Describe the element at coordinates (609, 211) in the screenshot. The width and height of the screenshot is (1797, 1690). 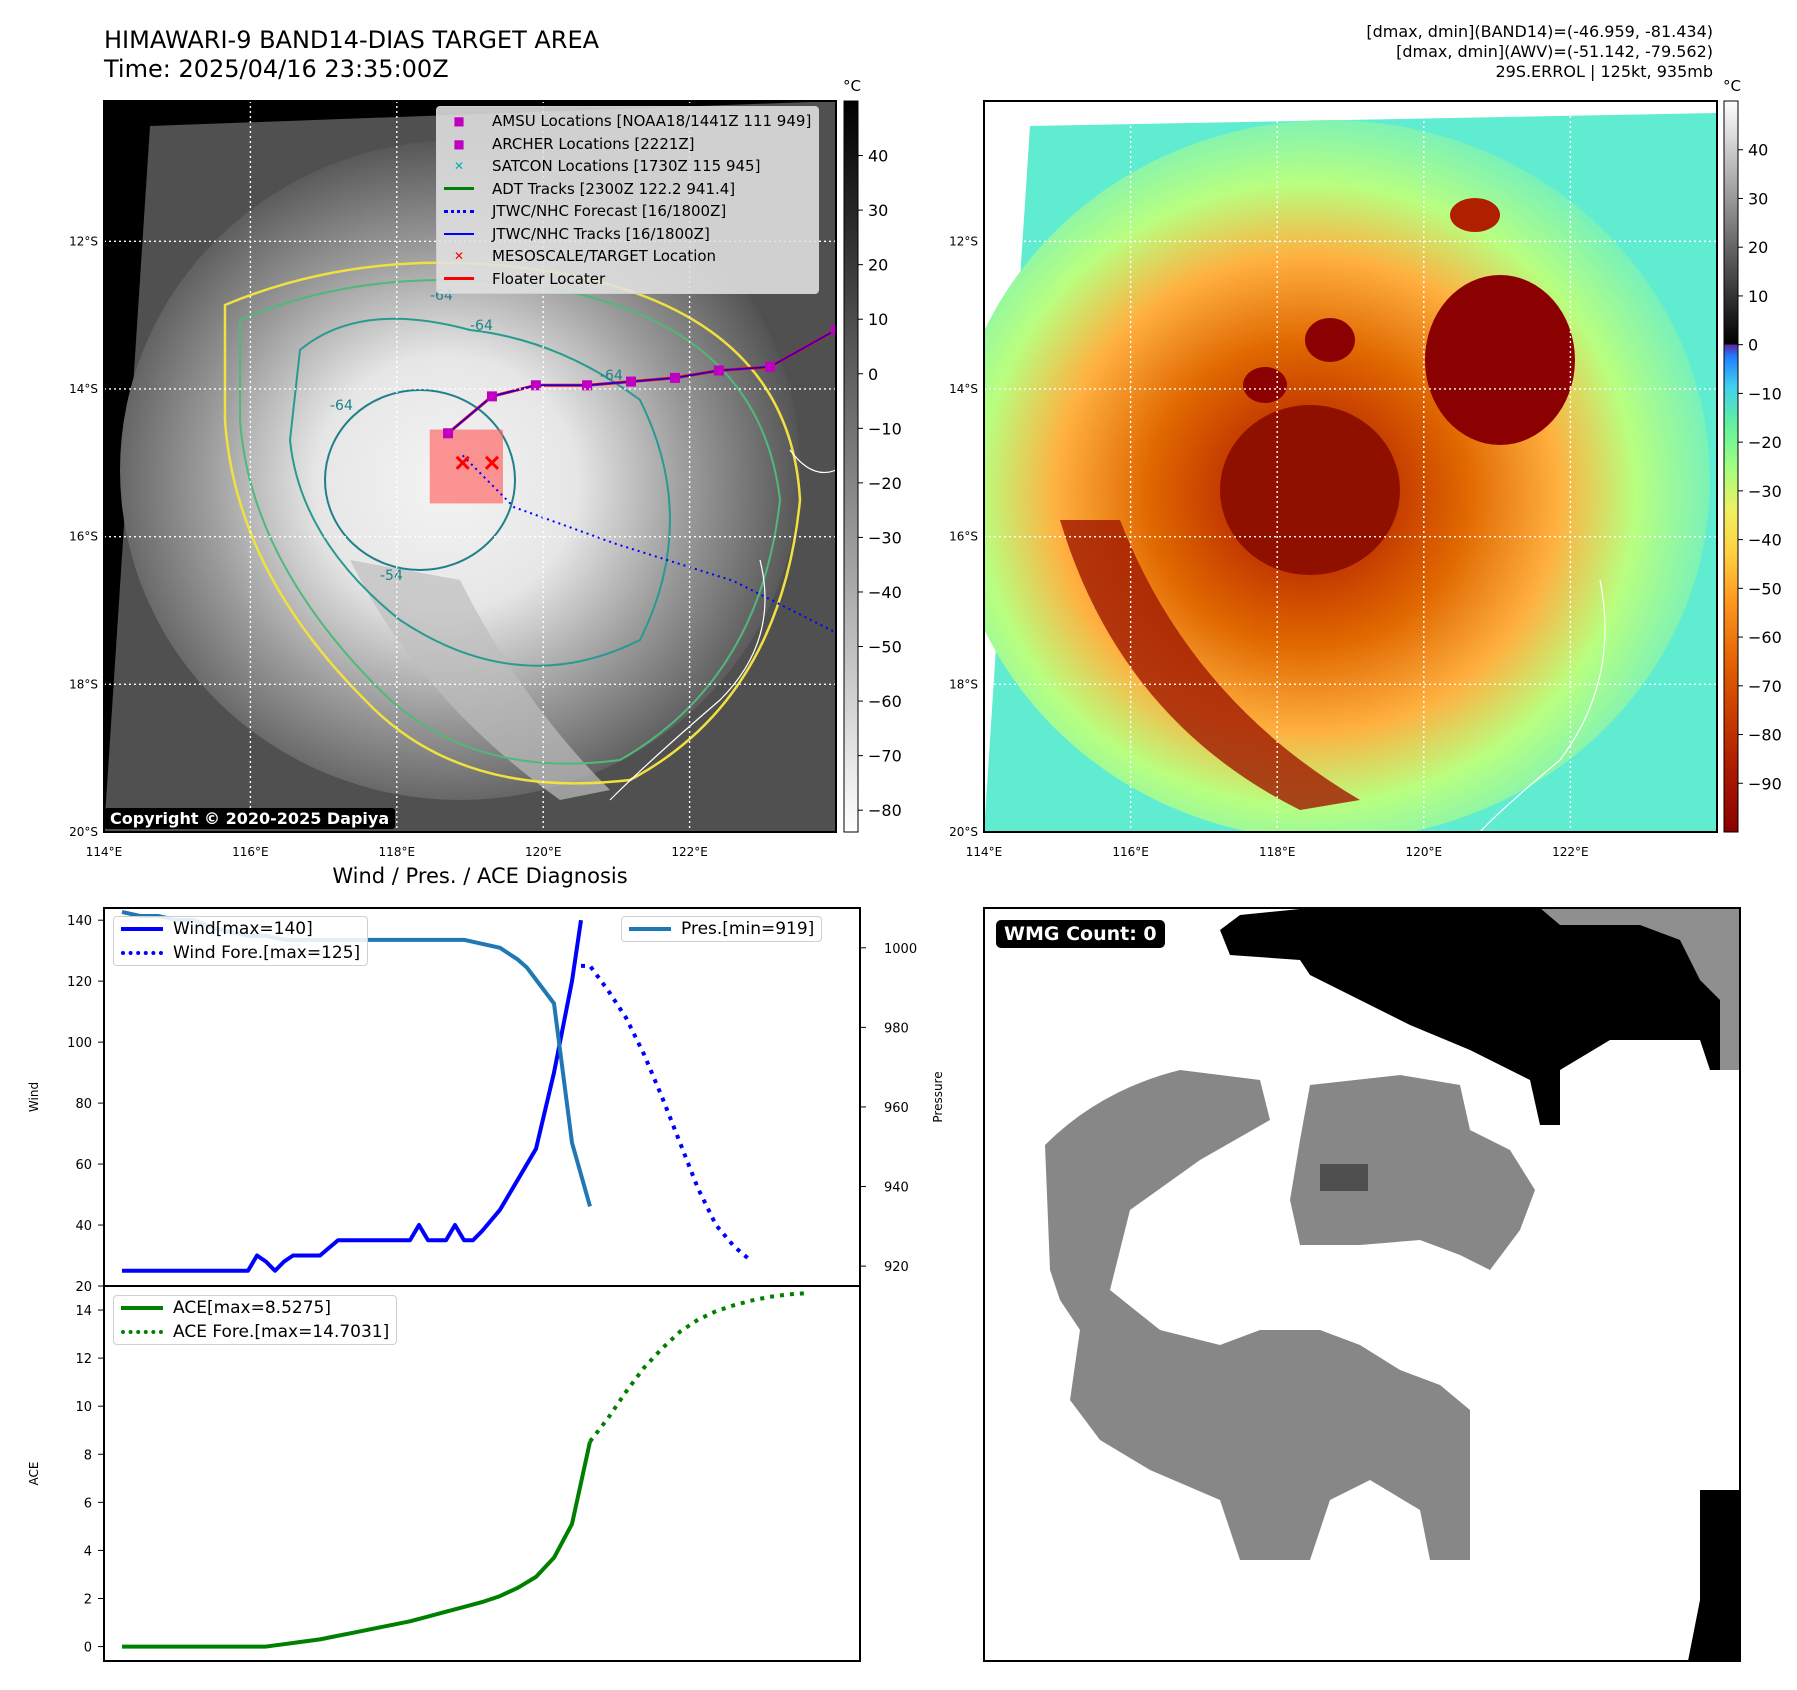
I see `map-legend-label: JTWC/NHC Forecast [16/1800Z]` at that location.